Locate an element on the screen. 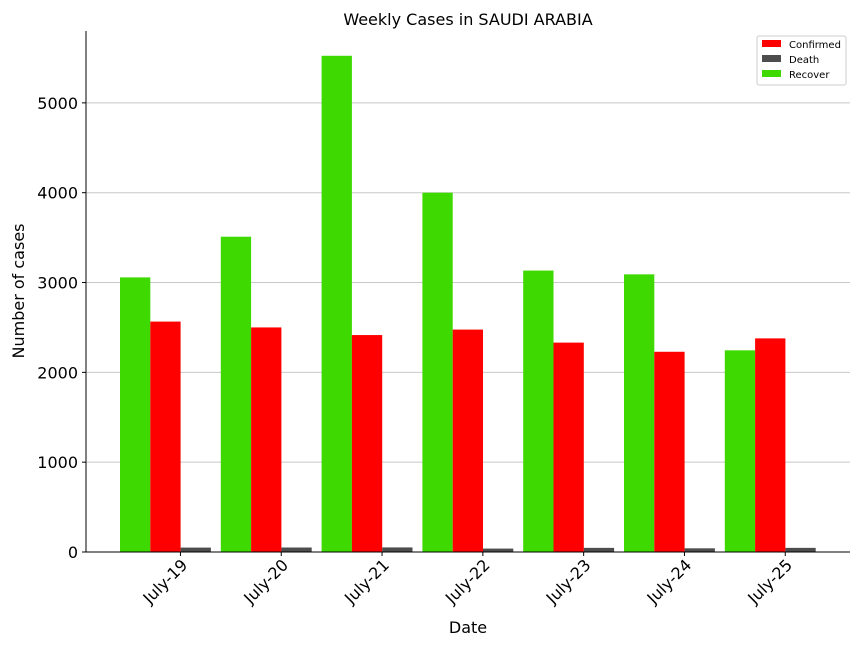 This screenshot has width=864, height=648. x-tick-label: July-22 is located at coordinates (467, 581).